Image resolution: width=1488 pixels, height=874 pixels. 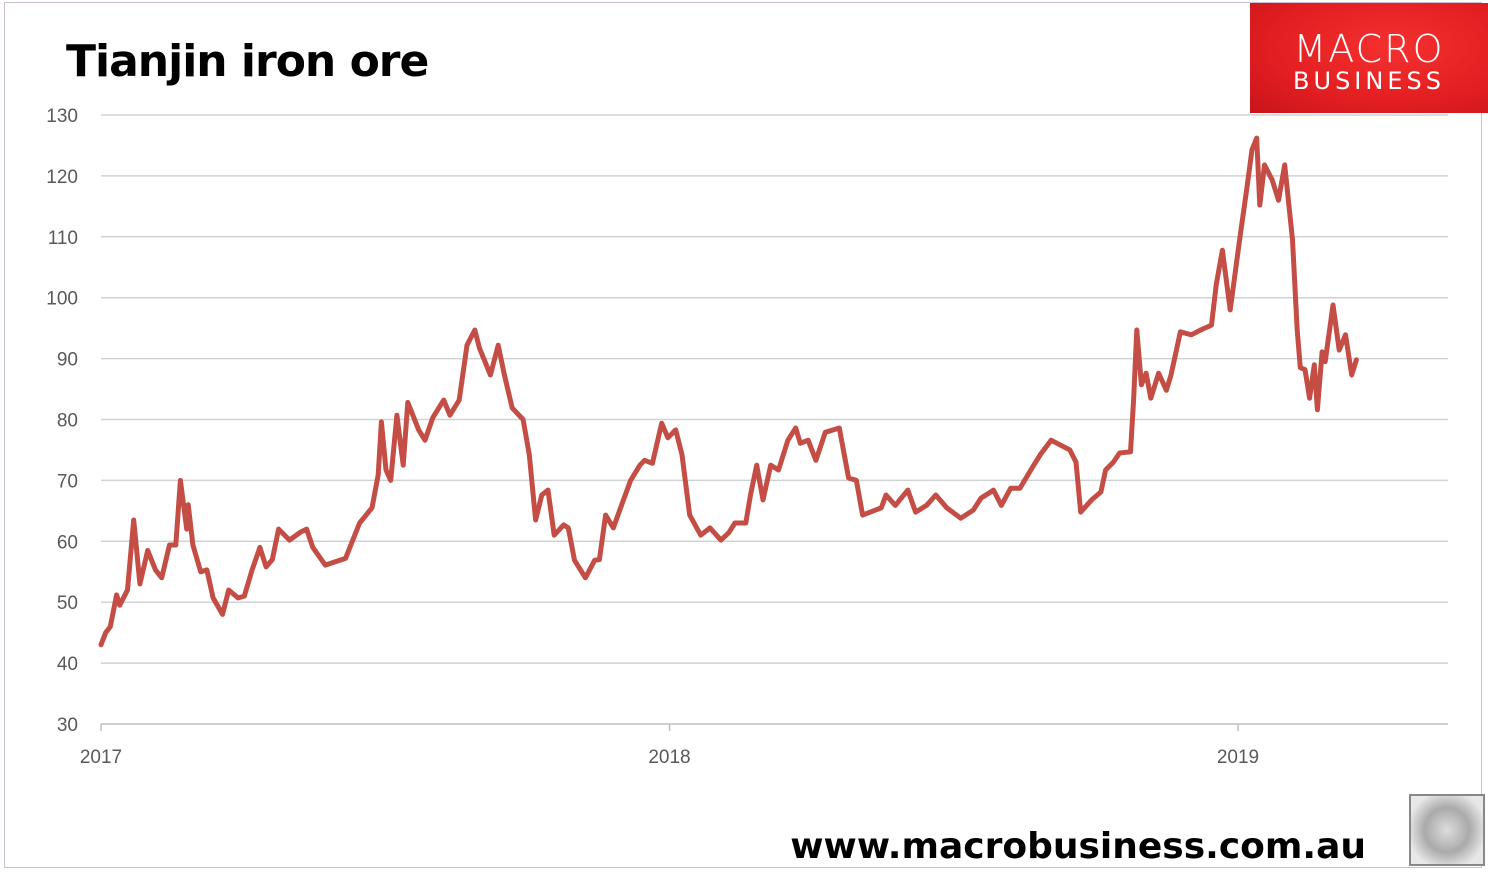 What do you see at coordinates (67, 421) in the screenshot?
I see `y-tick-label: 80` at bounding box center [67, 421].